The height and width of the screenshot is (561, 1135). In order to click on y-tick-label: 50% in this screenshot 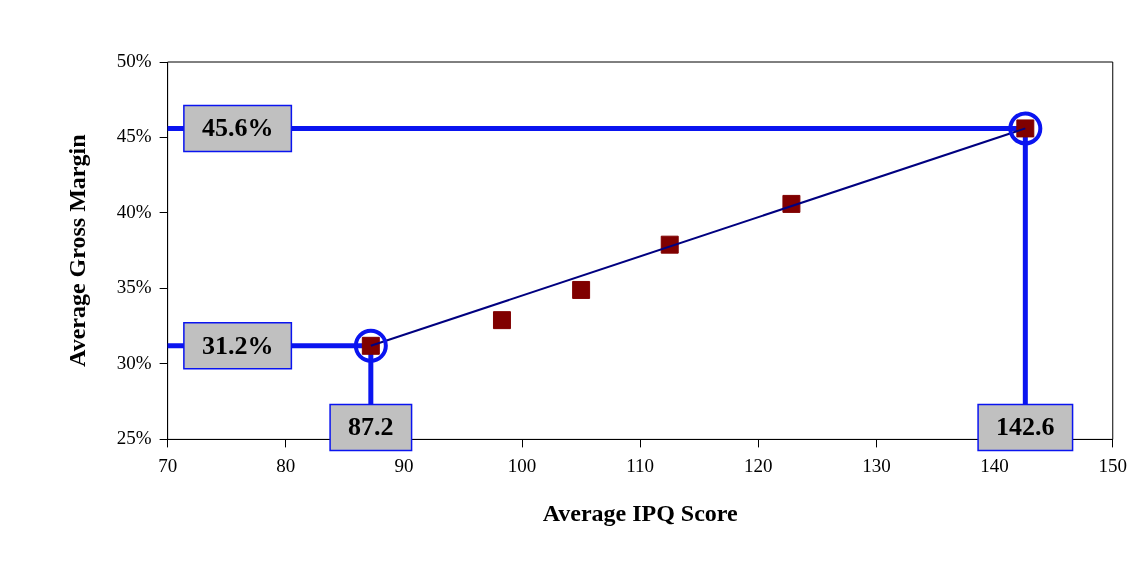, I will do `click(134, 60)`.